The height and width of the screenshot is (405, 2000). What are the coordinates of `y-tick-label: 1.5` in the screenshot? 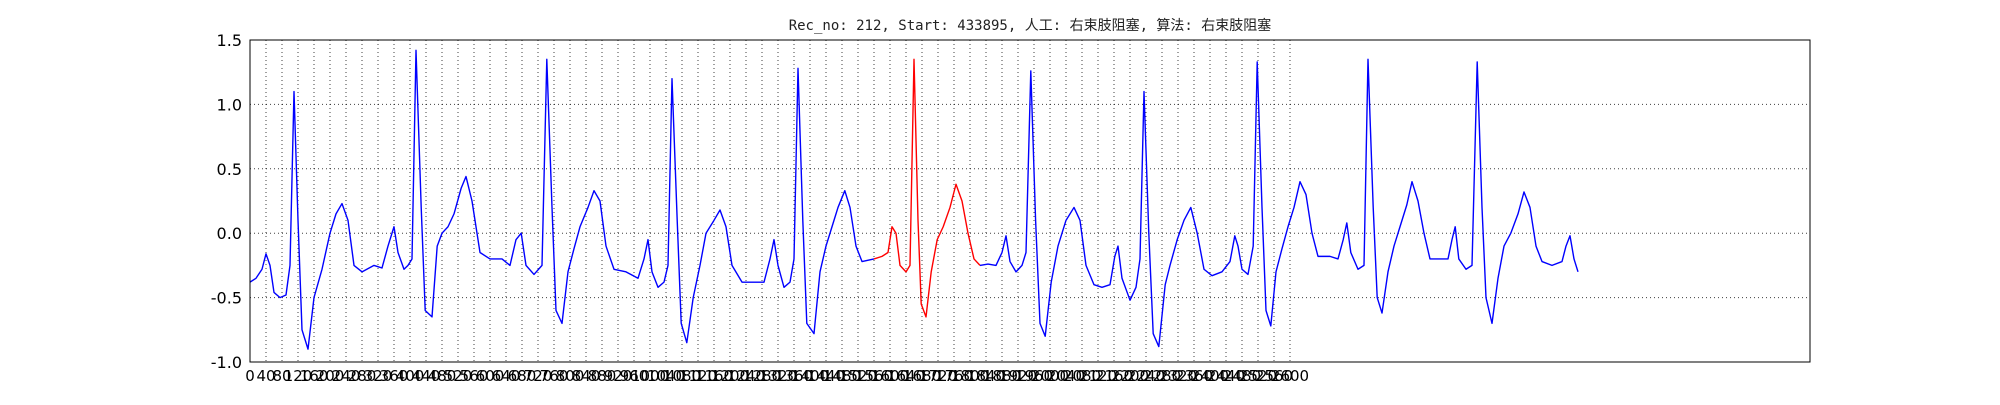 It's located at (229, 40).